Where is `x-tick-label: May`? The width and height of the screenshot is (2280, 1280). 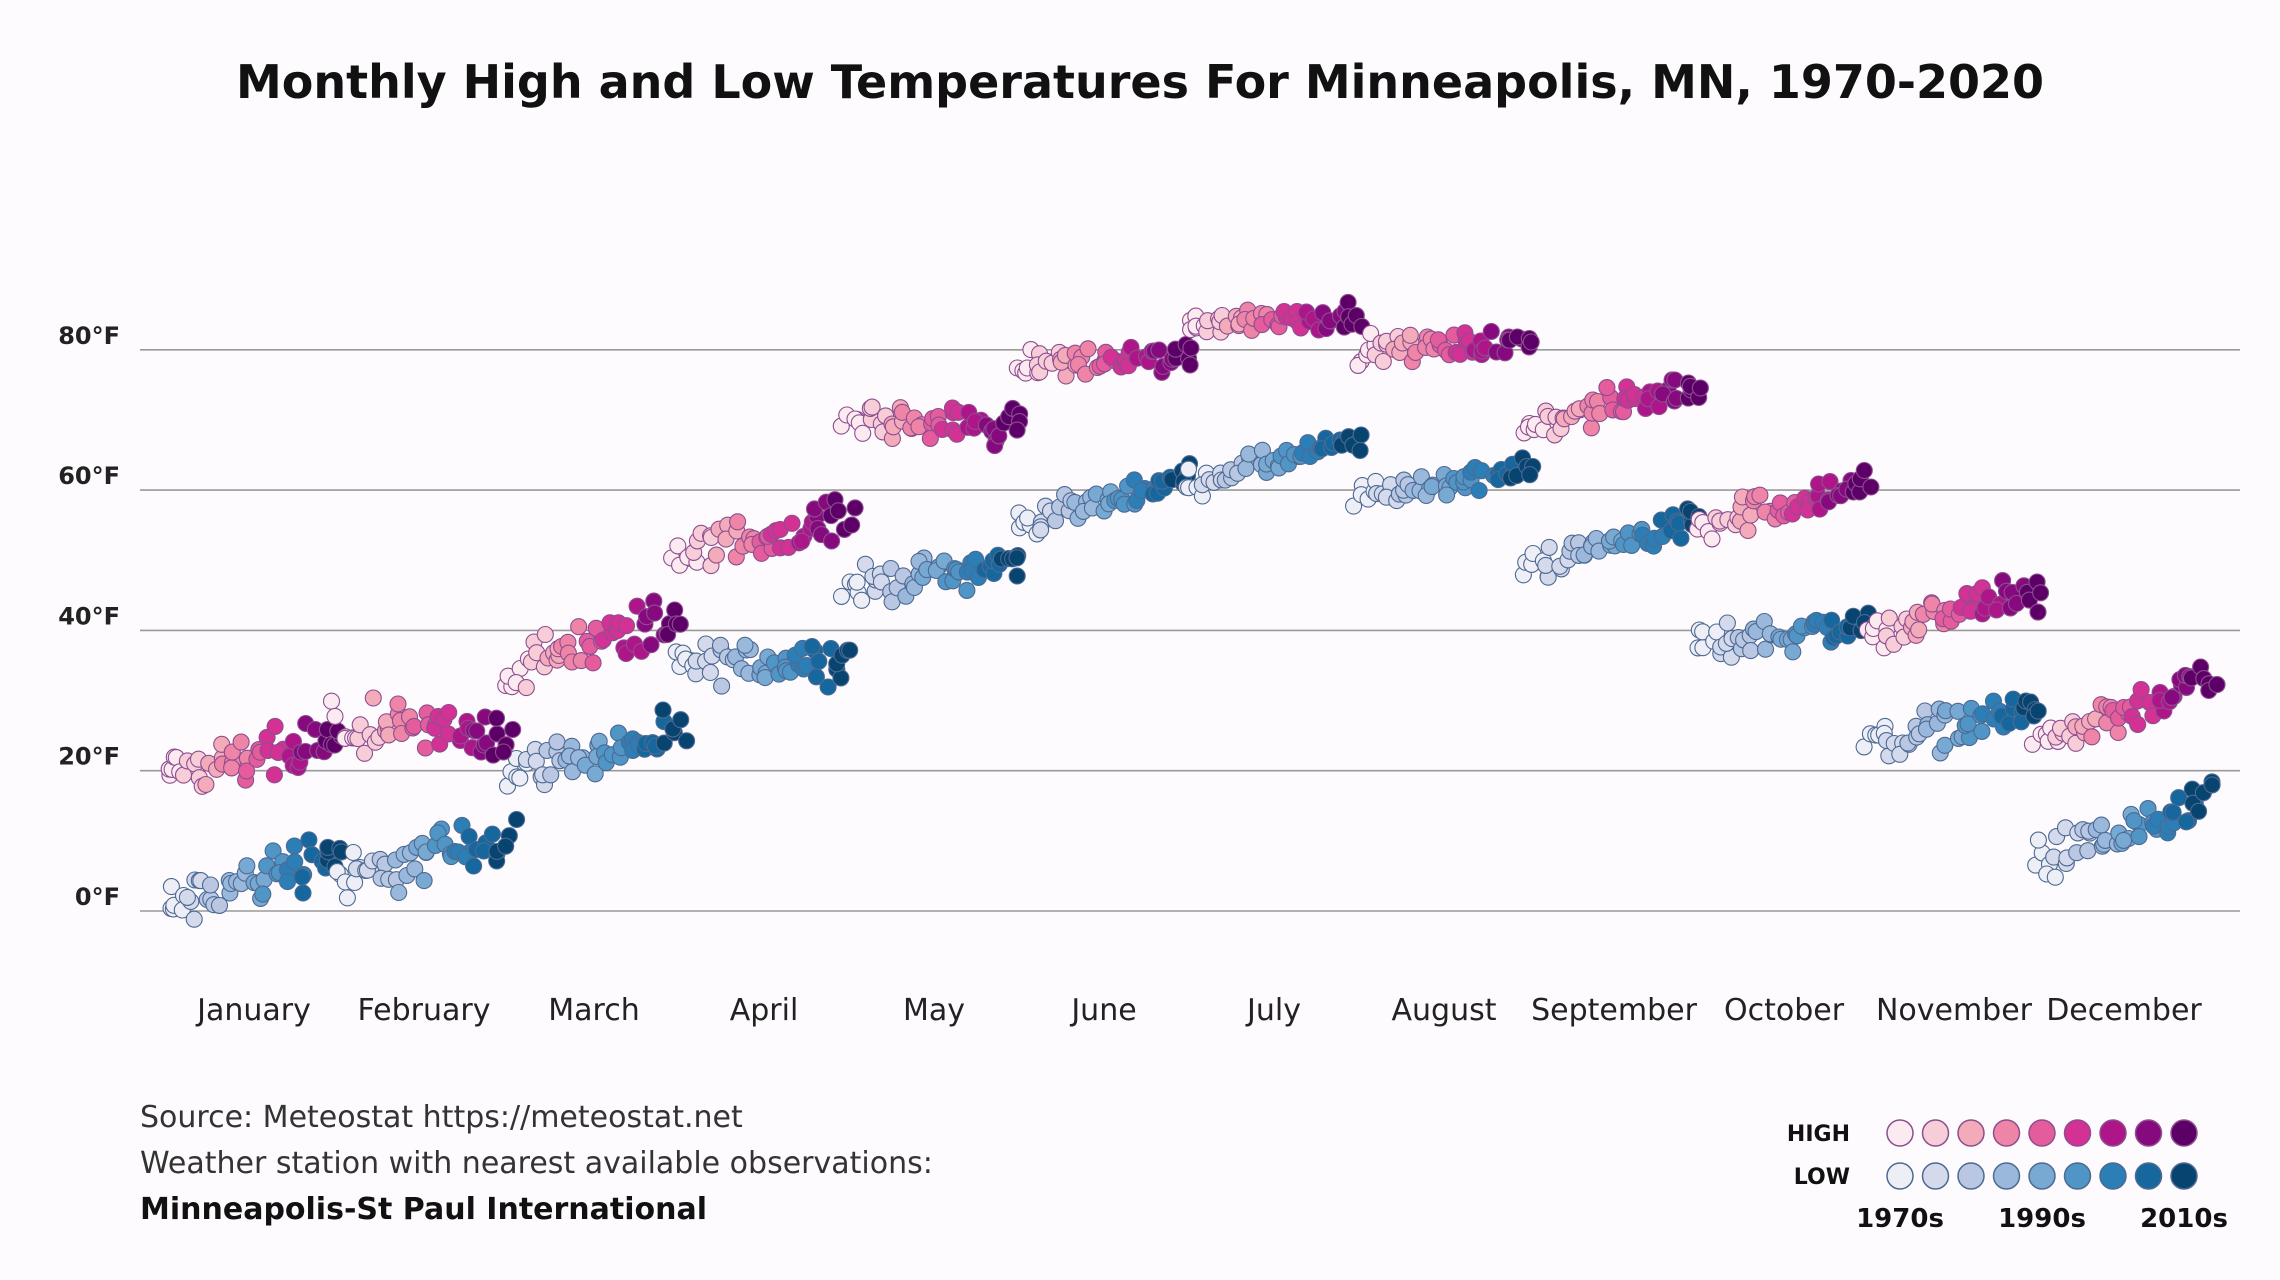
x-tick-label: May is located at coordinates (934, 1010).